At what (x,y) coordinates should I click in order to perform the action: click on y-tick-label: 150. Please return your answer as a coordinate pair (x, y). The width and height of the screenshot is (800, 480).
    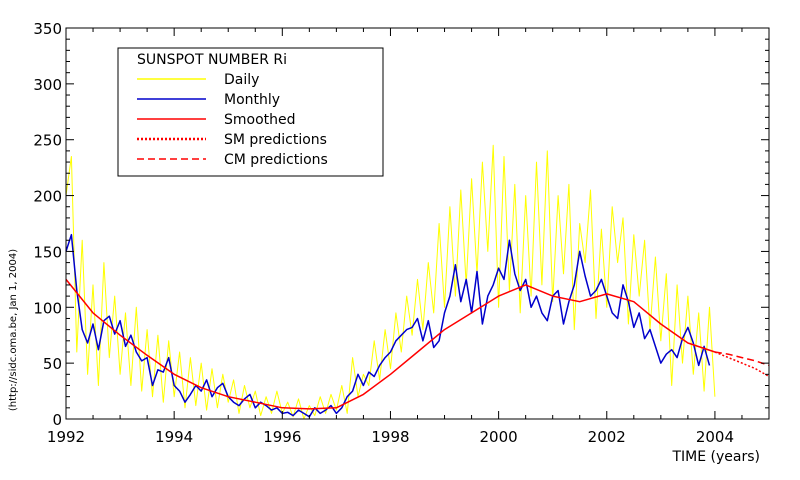
    Looking at the image, I should click on (47, 252).